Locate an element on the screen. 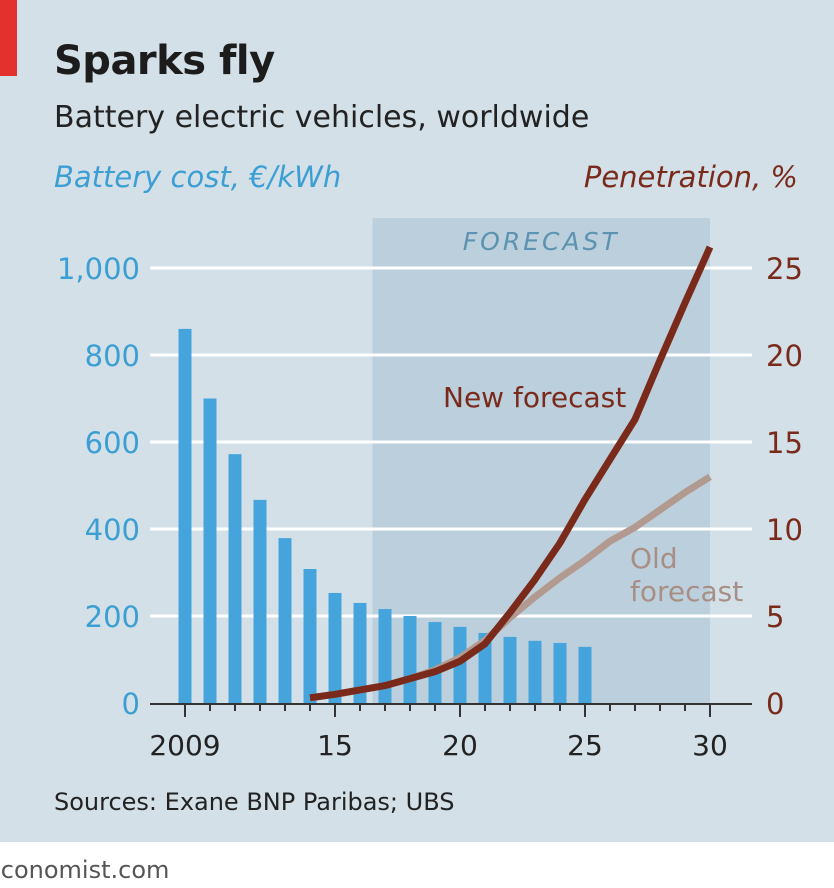  bar-2024 is located at coordinates (560, 672).